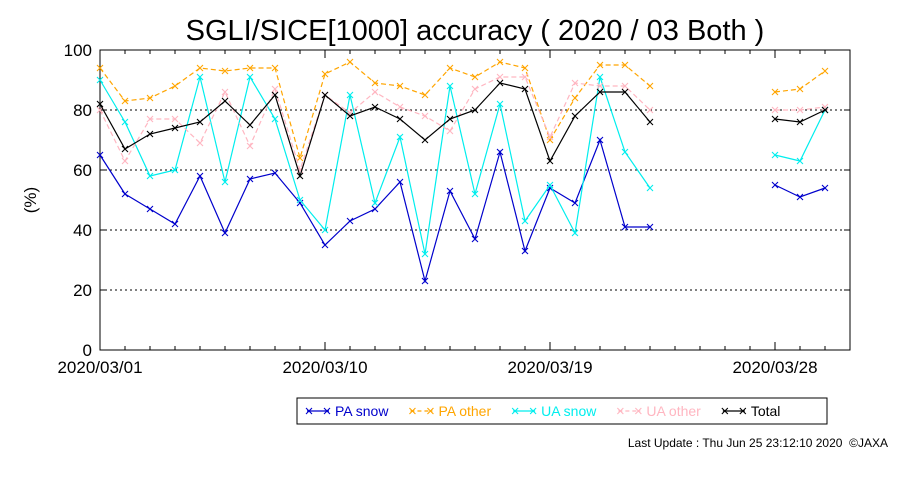  I want to click on y-axis-label: (%), so click(30, 200).